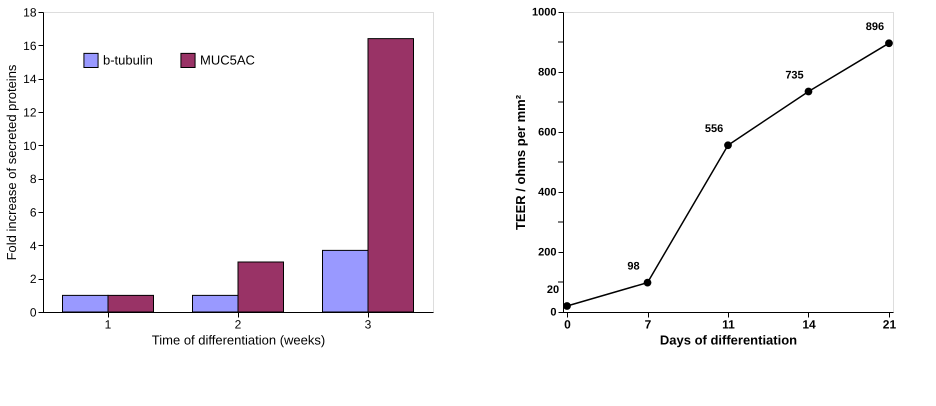 This screenshot has width=936, height=406. Describe the element at coordinates (729, 340) in the screenshot. I see `x-axis-title: Days of differentiation` at that location.